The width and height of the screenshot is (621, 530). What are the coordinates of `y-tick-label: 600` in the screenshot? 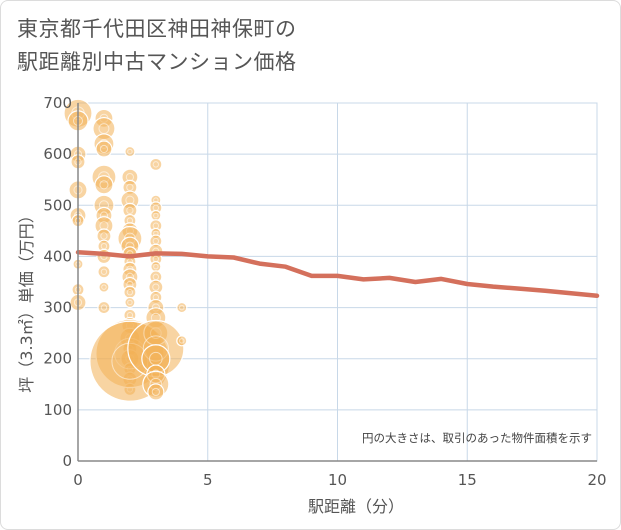 It's located at (57, 154).